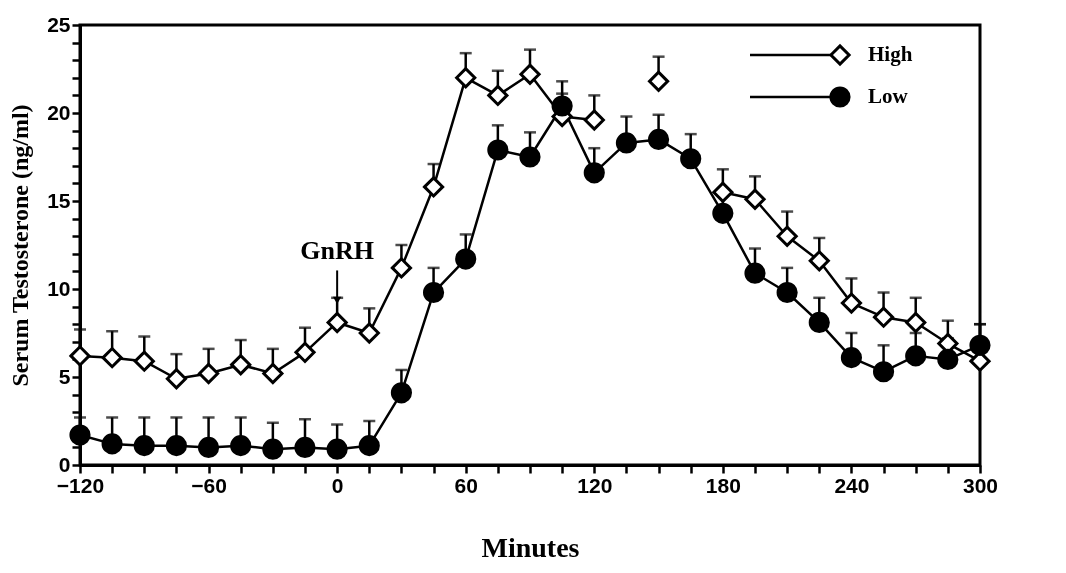 The image size is (1066, 573). I want to click on y-tick-label: 10, so click(59, 288).